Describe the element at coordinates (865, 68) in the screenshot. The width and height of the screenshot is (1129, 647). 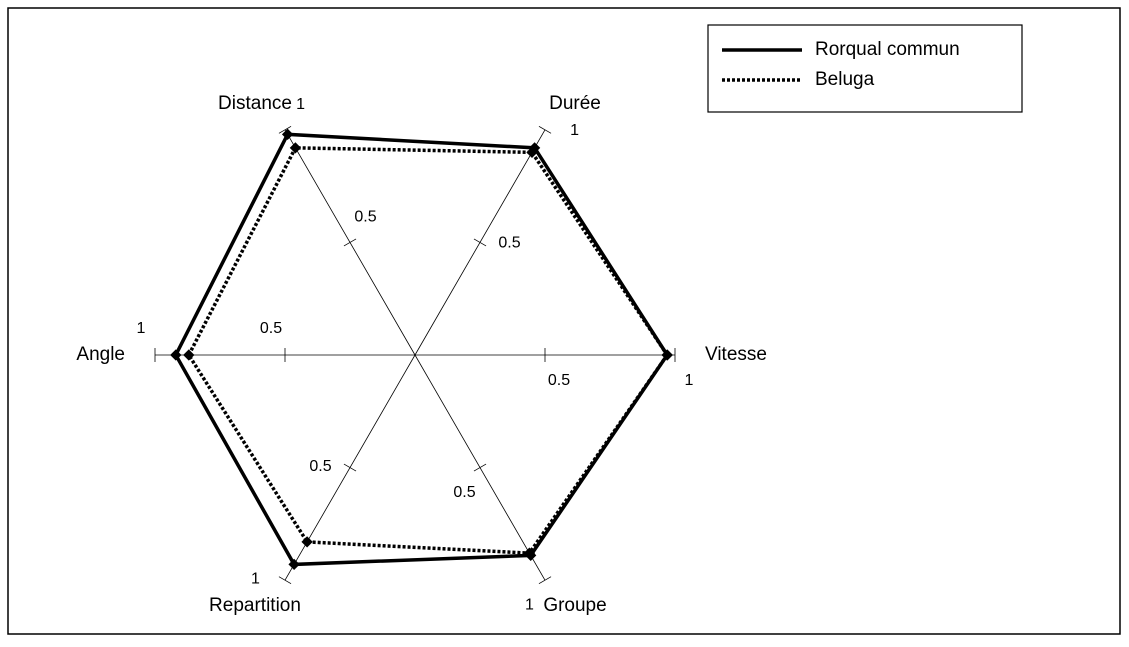
I see `legend-box` at that location.